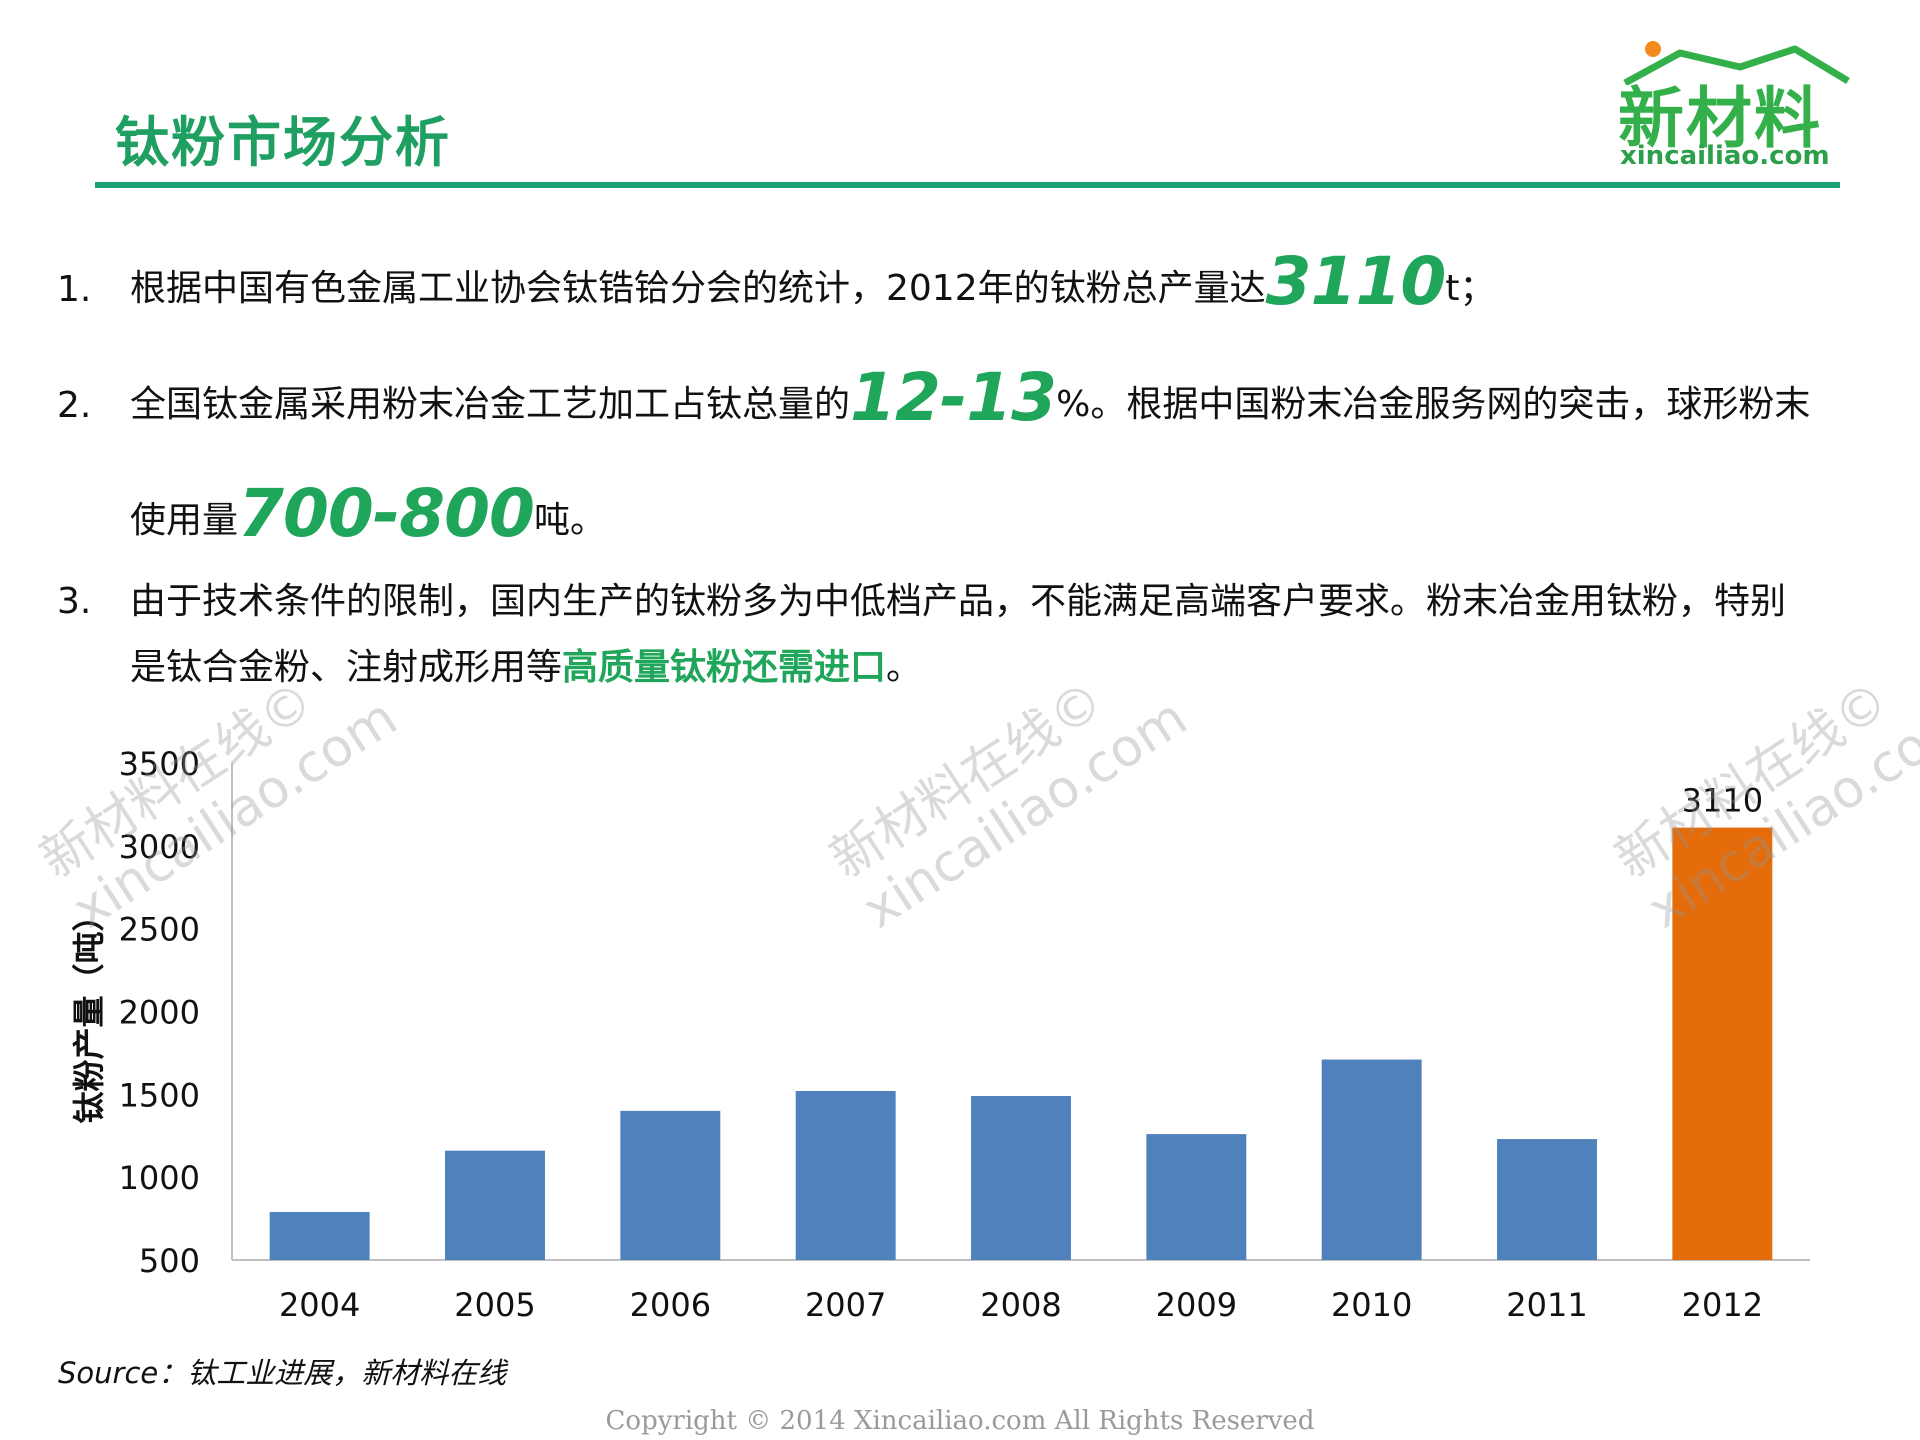 Image resolution: width=1920 pixels, height=1440 pixels. What do you see at coordinates (169, 1261) in the screenshot?
I see `y-tick-label: 500` at bounding box center [169, 1261].